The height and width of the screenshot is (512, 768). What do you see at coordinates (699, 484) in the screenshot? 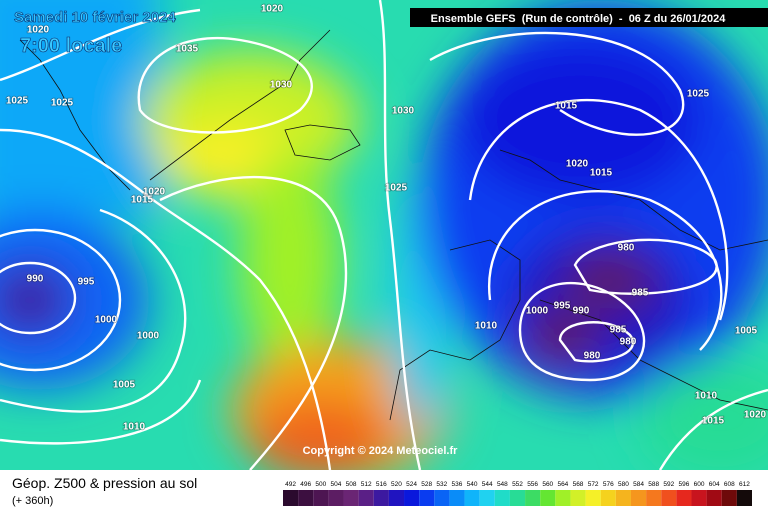
I see `legend-label: 600` at bounding box center [699, 484].